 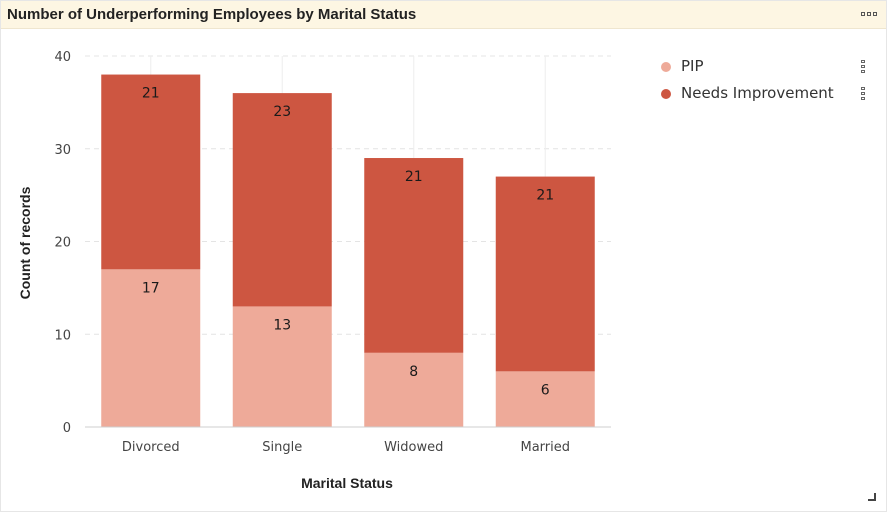 I want to click on bar-needs-improvement-married, so click(x=545, y=274).